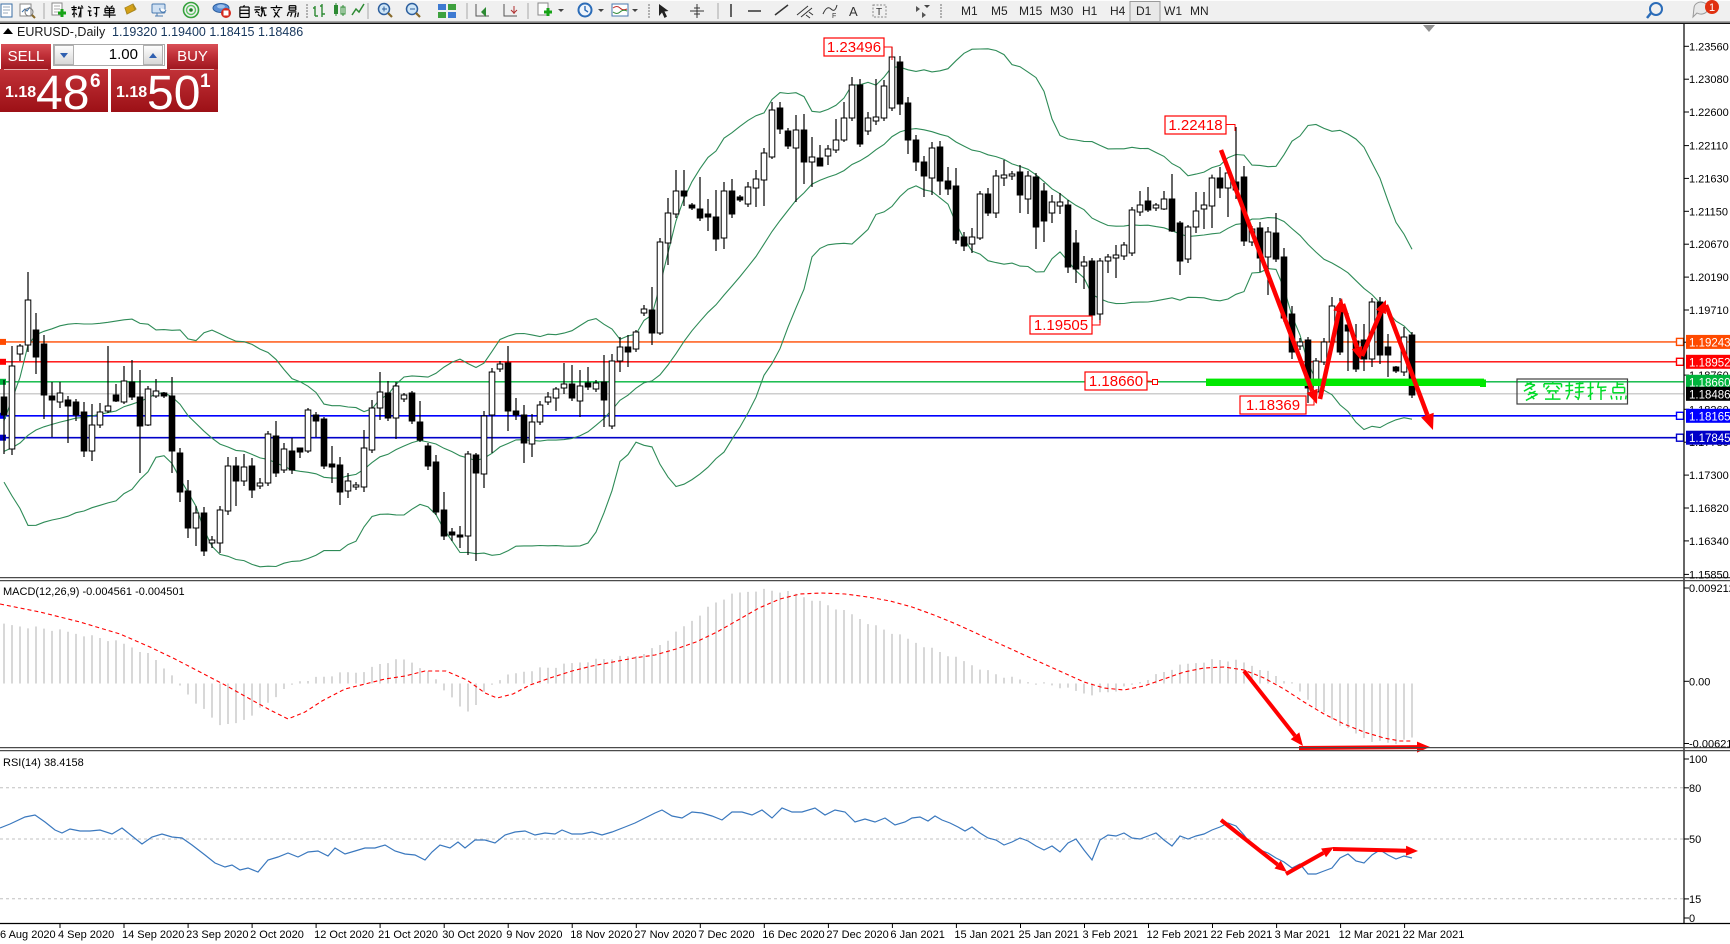  Describe the element at coordinates (853, 11) in the screenshot. I see `svg-text: A` at that location.